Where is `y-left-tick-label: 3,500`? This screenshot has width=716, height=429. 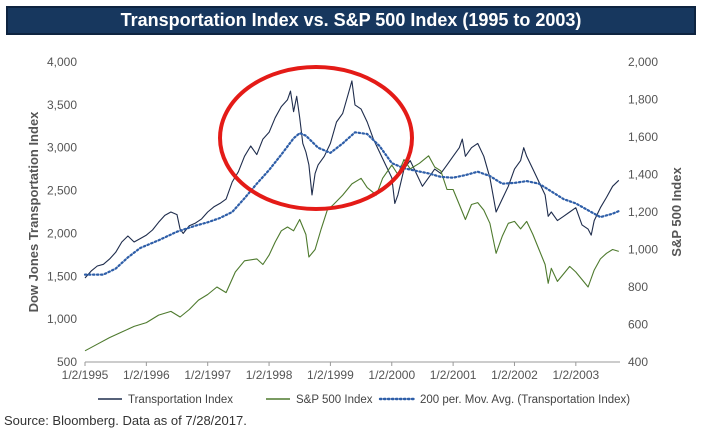 y-left-tick-label: 3,500 is located at coordinates (62, 105).